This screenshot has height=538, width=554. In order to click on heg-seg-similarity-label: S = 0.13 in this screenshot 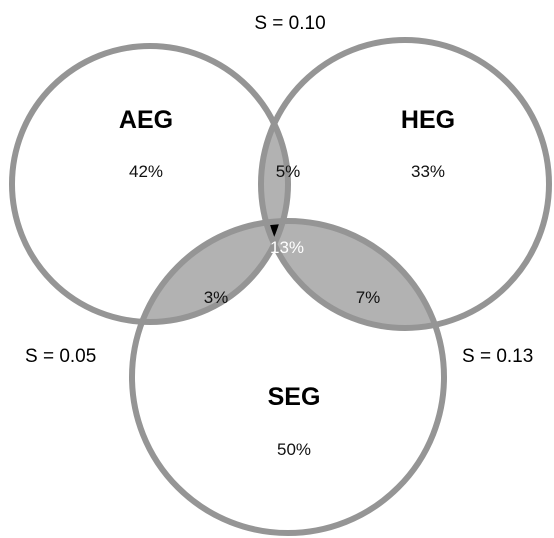, I will do `click(497, 356)`.